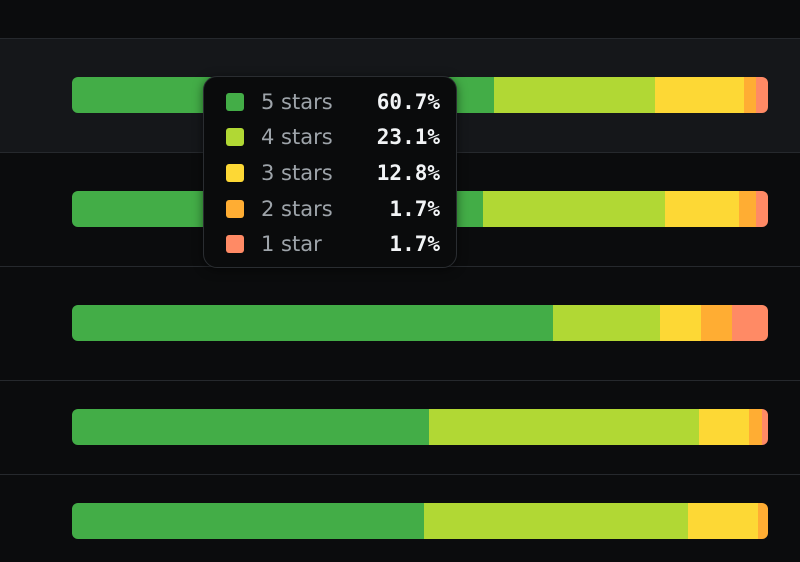 The width and height of the screenshot is (800, 562). What do you see at coordinates (291, 244) in the screenshot?
I see `tooltip-label: 1 star` at bounding box center [291, 244].